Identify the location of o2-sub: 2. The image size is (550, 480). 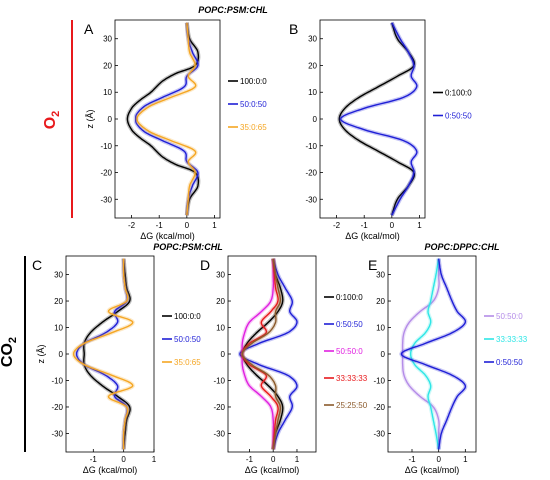
(56, 114).